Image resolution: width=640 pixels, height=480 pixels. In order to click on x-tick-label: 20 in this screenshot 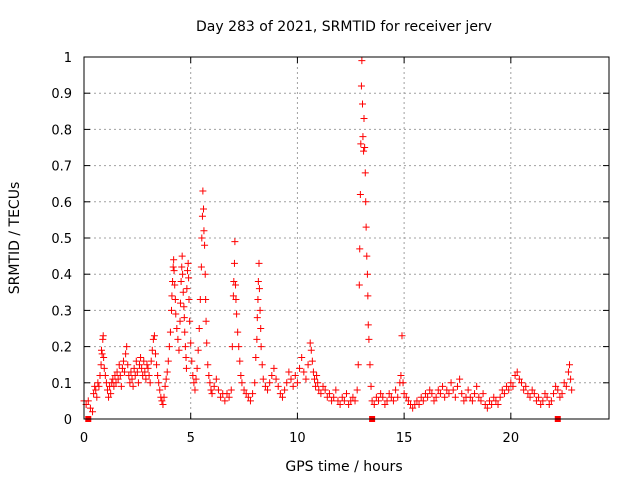, I will do `click(511, 438)`.